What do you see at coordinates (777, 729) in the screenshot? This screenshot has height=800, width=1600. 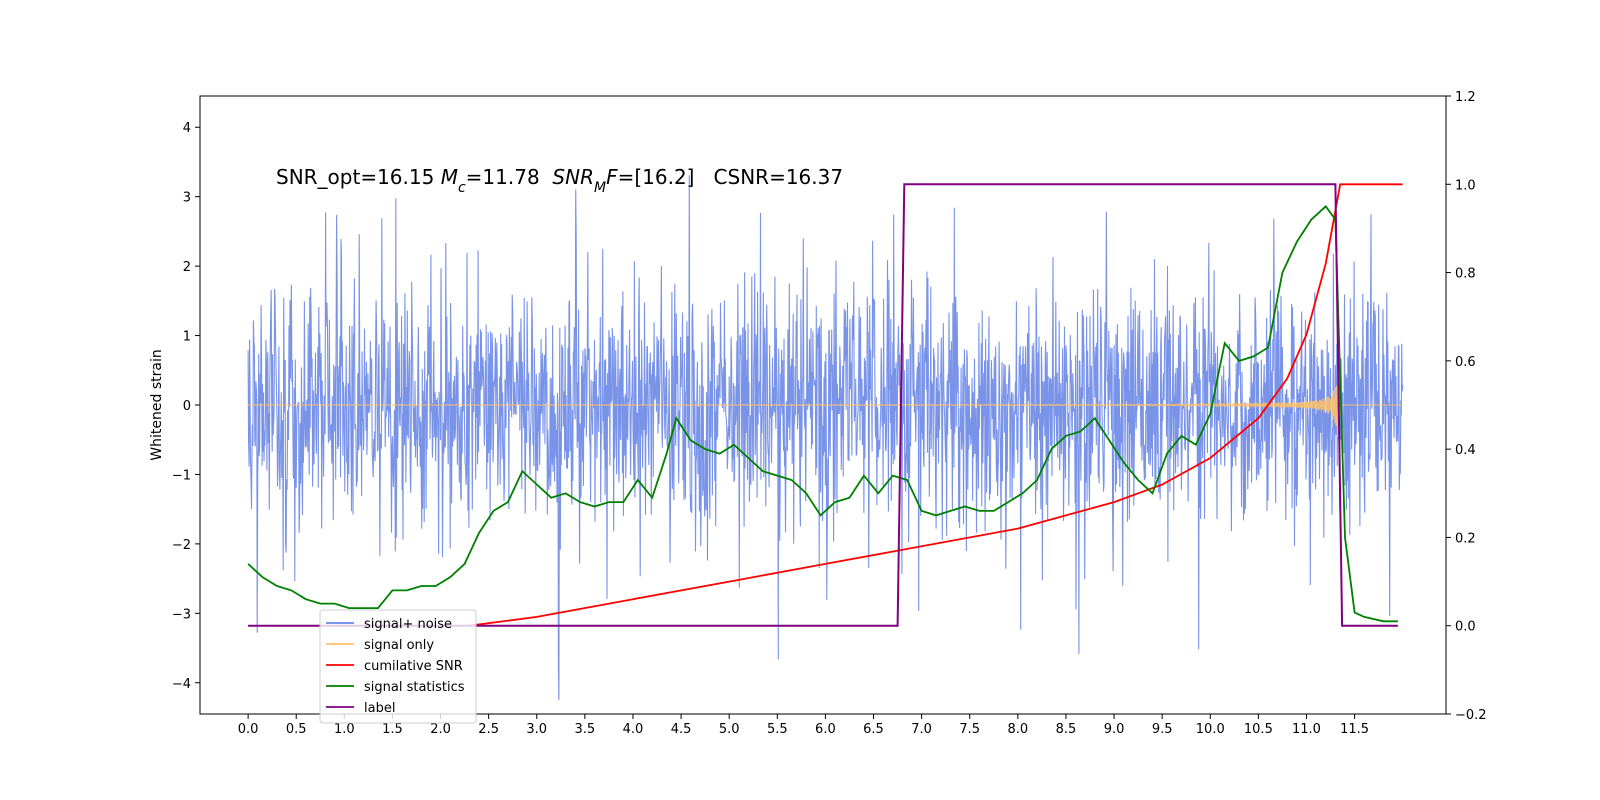 I see `x-tick-label: 5.5` at bounding box center [777, 729].